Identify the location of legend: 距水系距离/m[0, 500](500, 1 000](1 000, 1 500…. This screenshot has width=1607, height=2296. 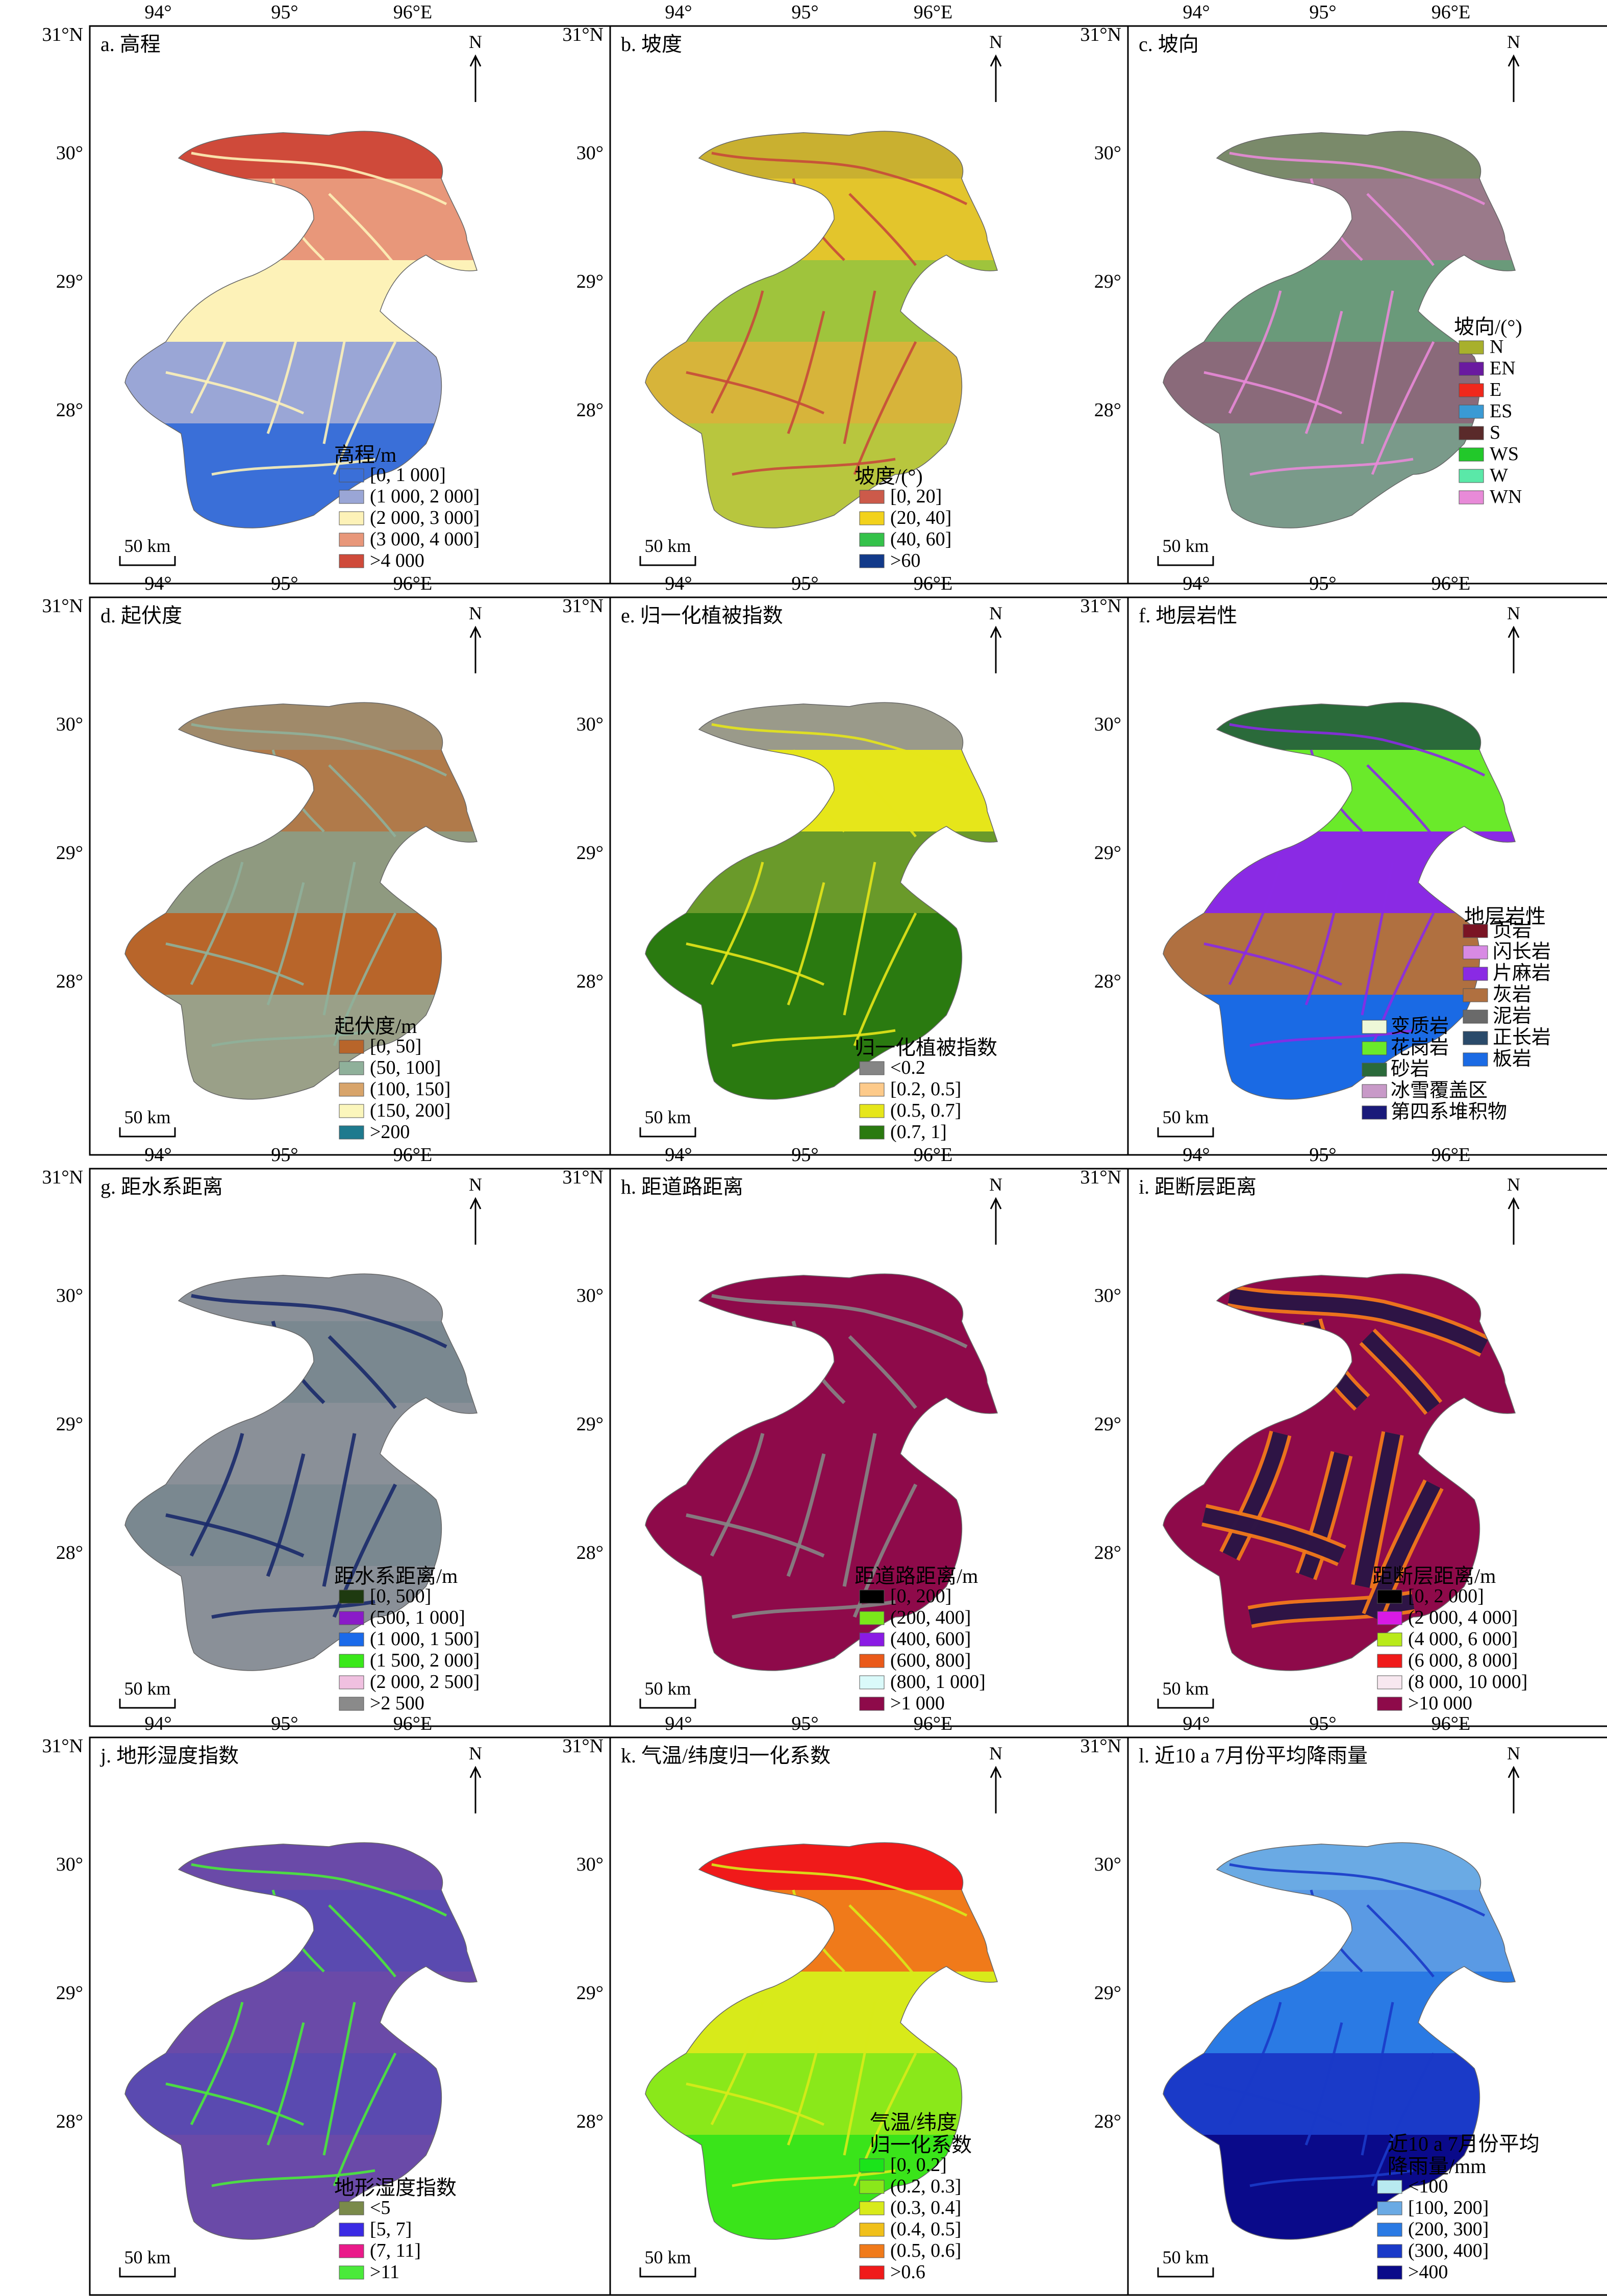
(407, 1640).